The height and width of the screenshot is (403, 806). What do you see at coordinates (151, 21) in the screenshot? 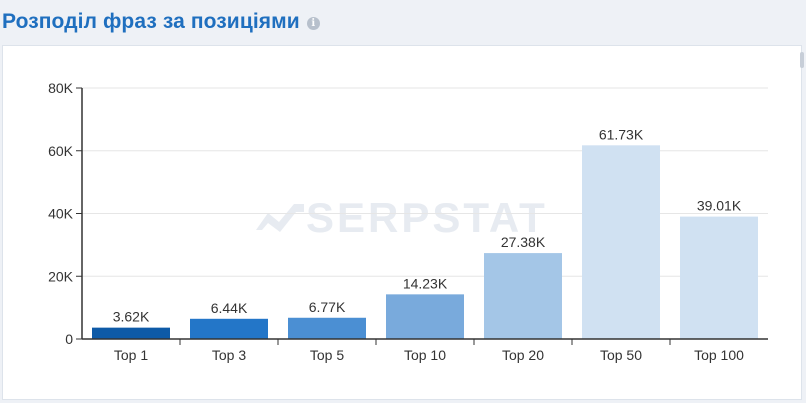
I see `page-title: Розподіл фраз за позиціями` at bounding box center [151, 21].